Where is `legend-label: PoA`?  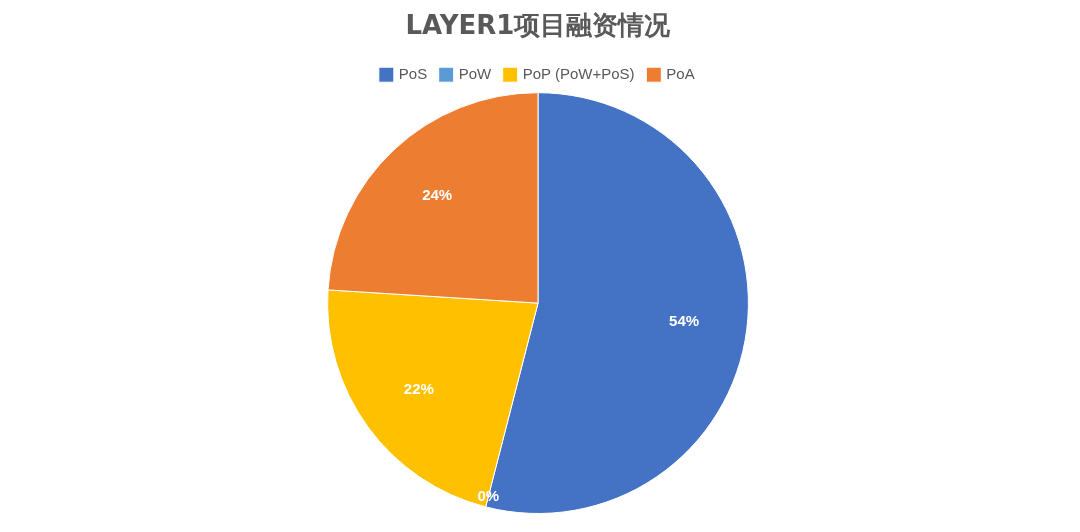 legend-label: PoA is located at coordinates (680, 73).